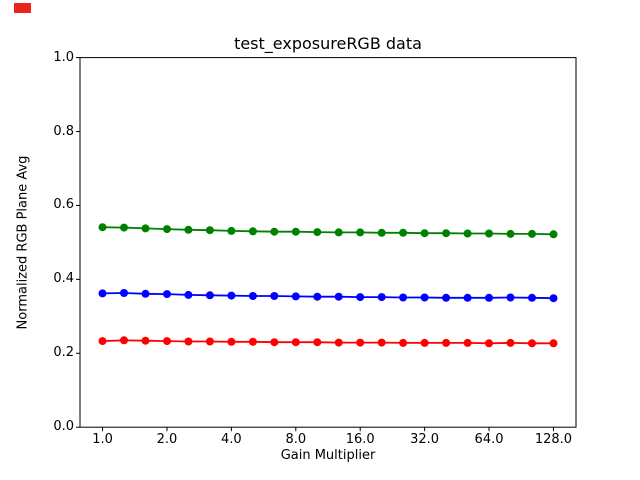 The image size is (640, 480). Describe the element at coordinates (63, 353) in the screenshot. I see `y-tick-label: 0.2` at that location.